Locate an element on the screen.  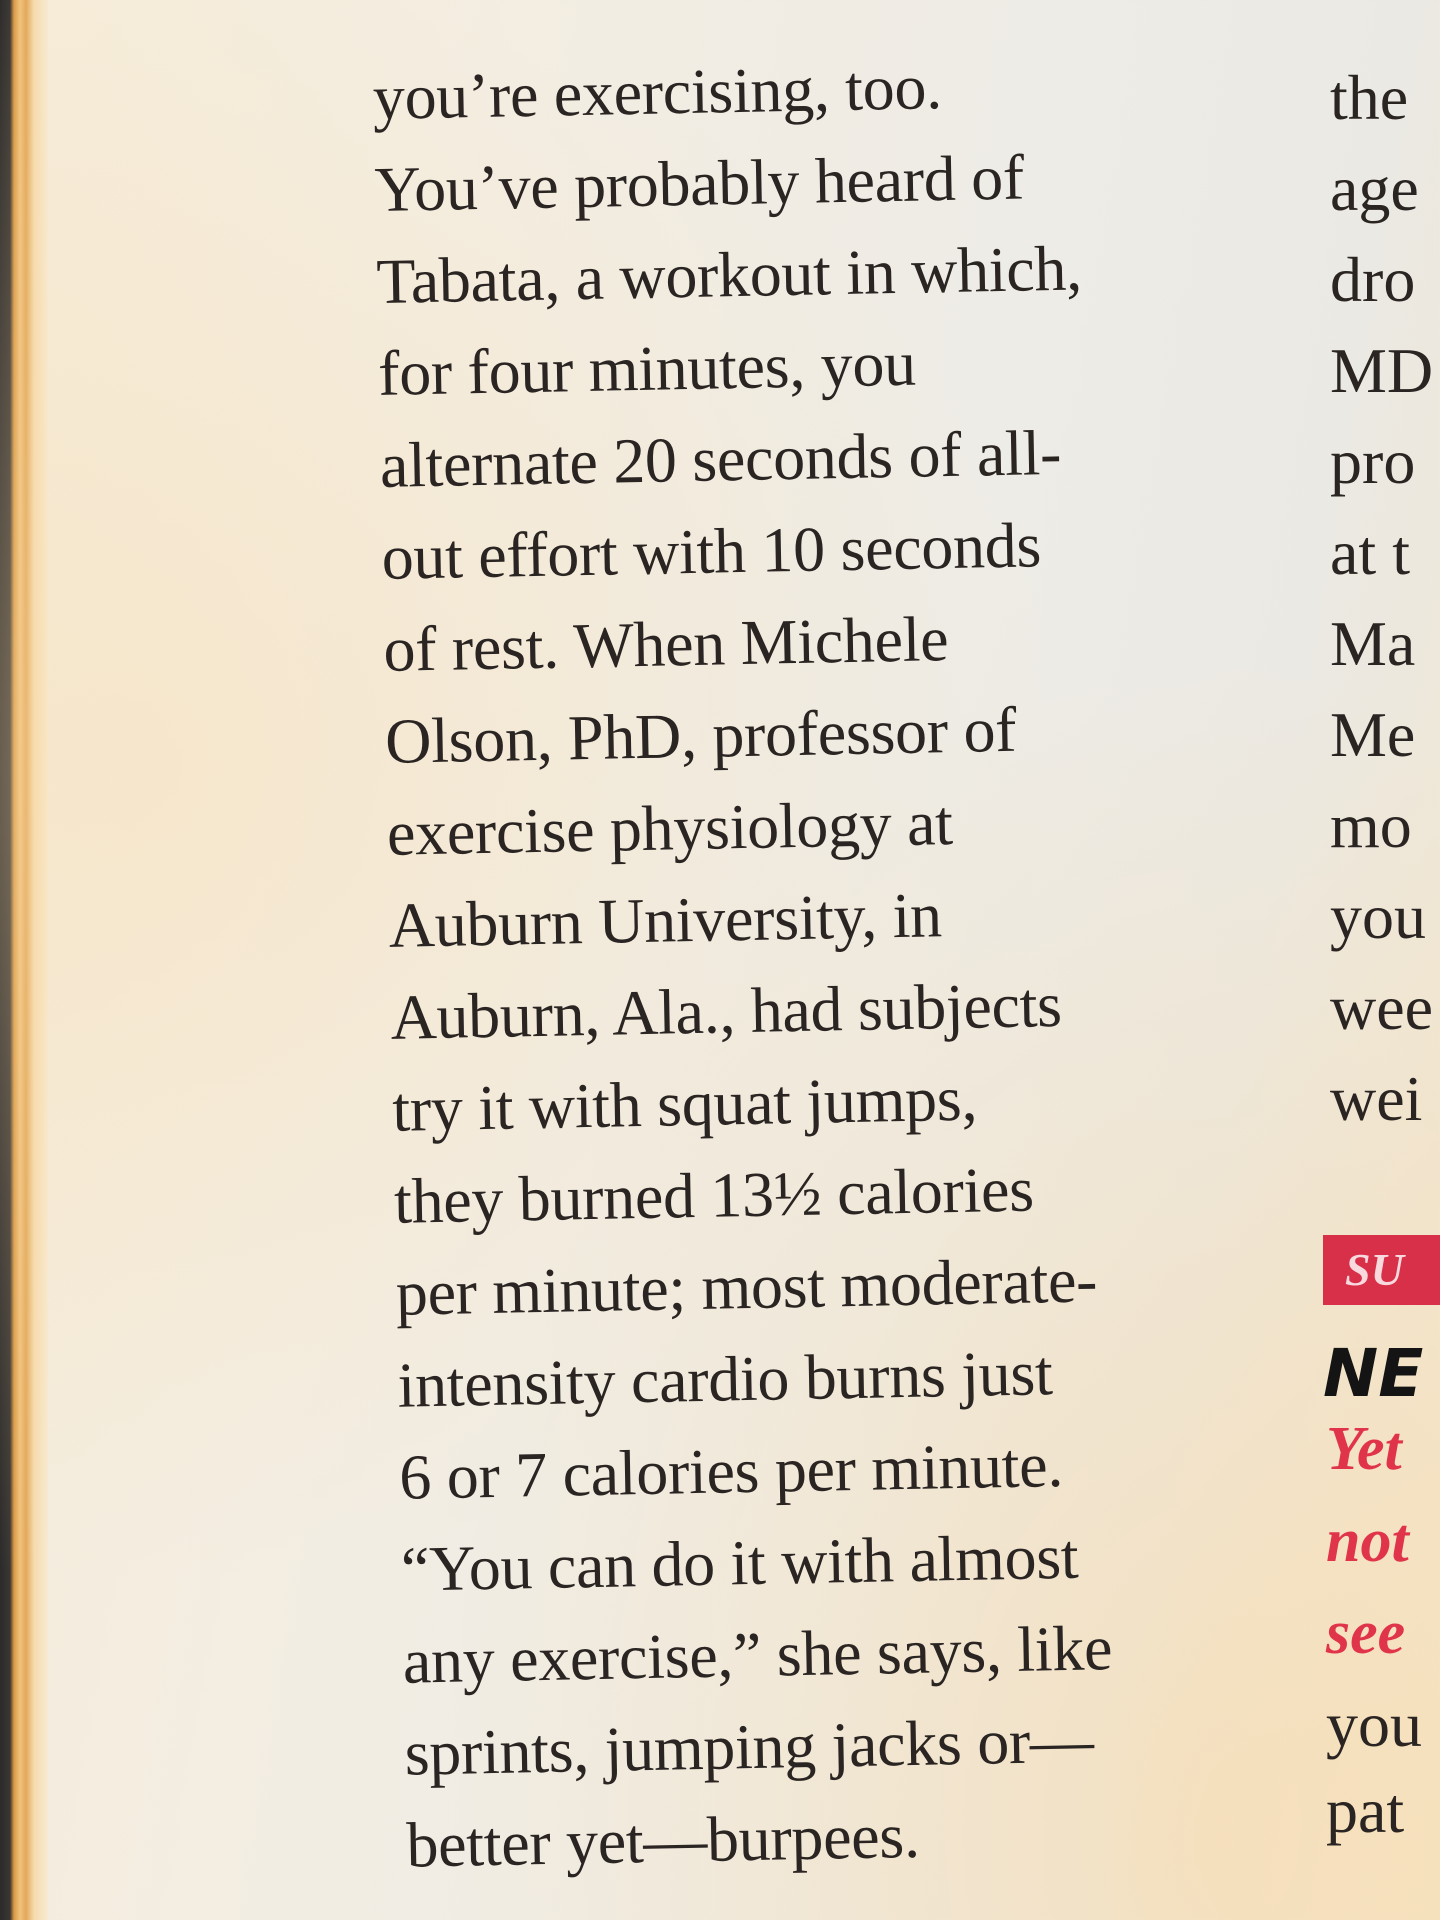
body-line: pat is located at coordinates (1365, 1810).